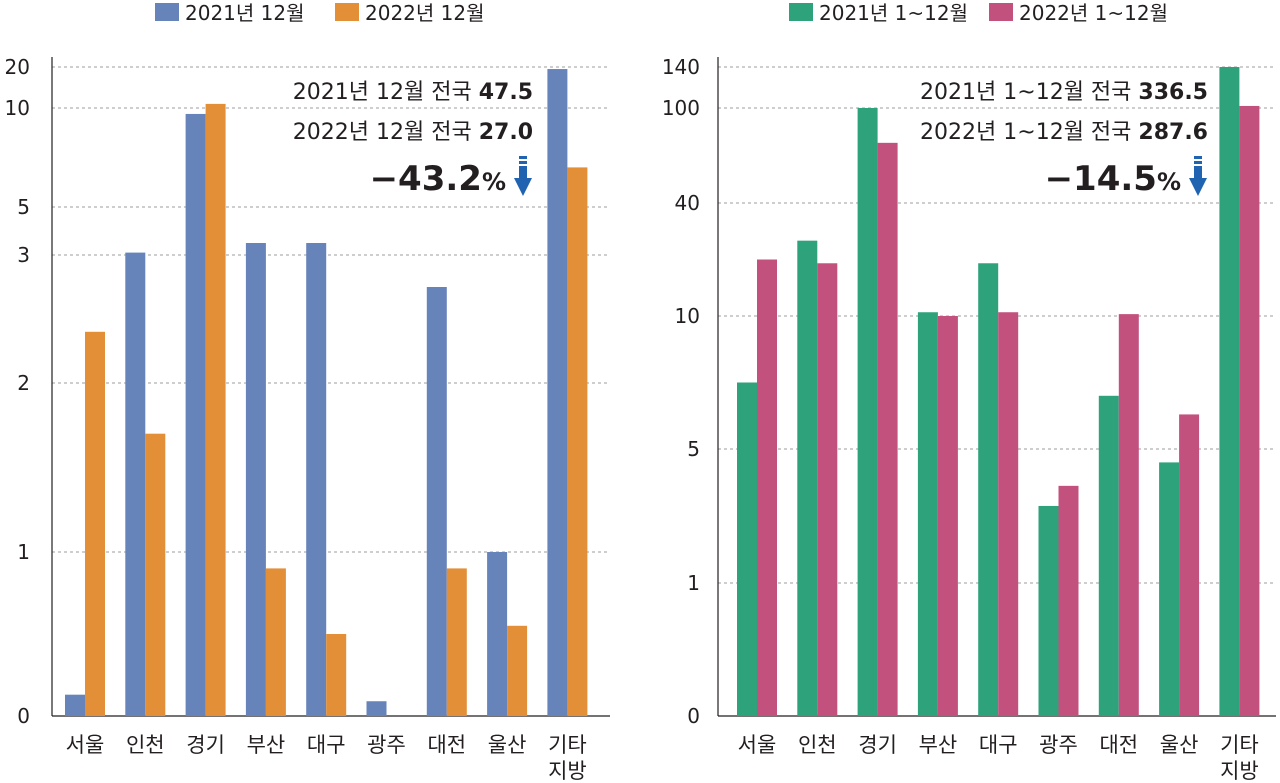 The height and width of the screenshot is (783, 1280). What do you see at coordinates (438, 179) in the screenshot?
I see `change-percent: −43.2%` at bounding box center [438, 179].